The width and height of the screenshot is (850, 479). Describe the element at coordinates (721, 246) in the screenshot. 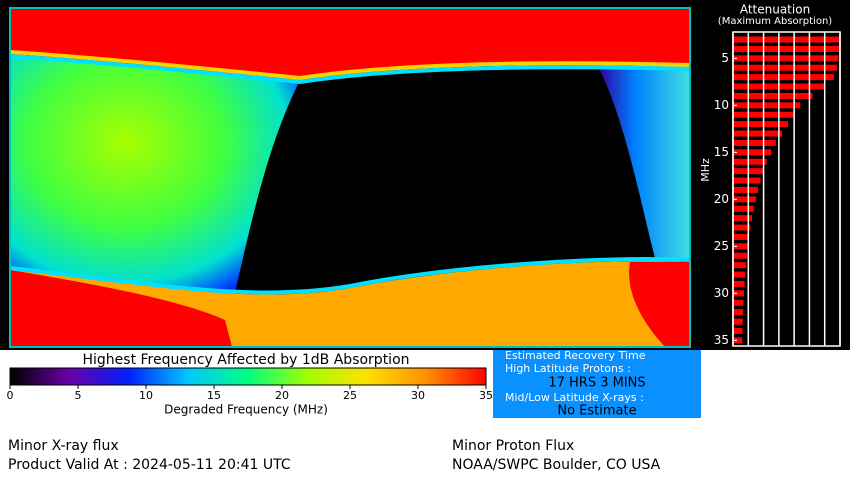

I see `y-tick-label: 25` at that location.